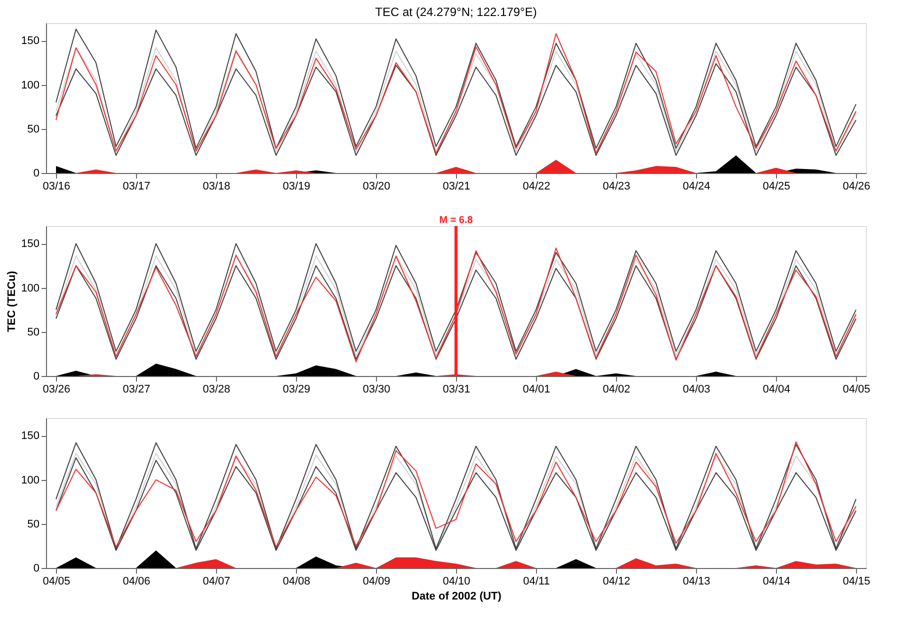  Describe the element at coordinates (56, 390) in the screenshot. I see `x-tick-label: 03/26` at that location.